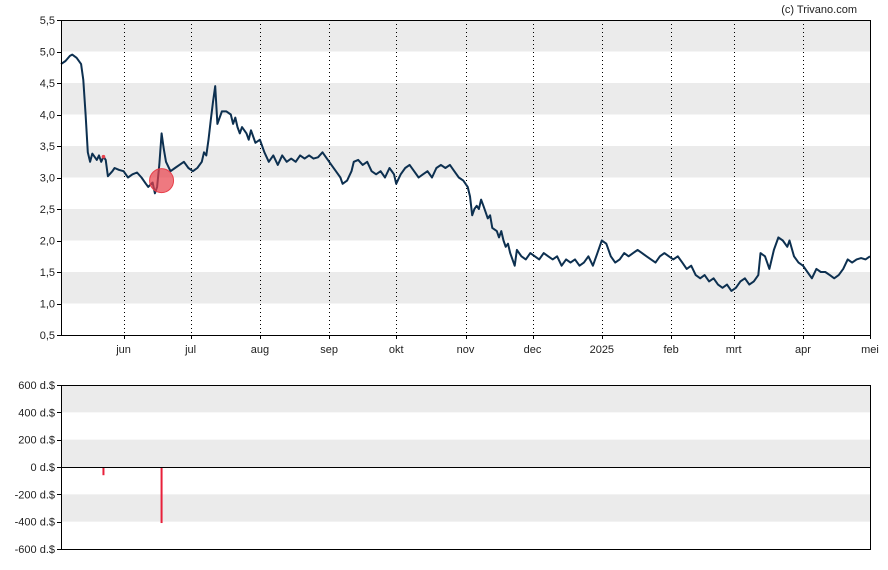 The width and height of the screenshot is (888, 570). What do you see at coordinates (103, 156) in the screenshot?
I see `transaction-marker-small` at bounding box center [103, 156].